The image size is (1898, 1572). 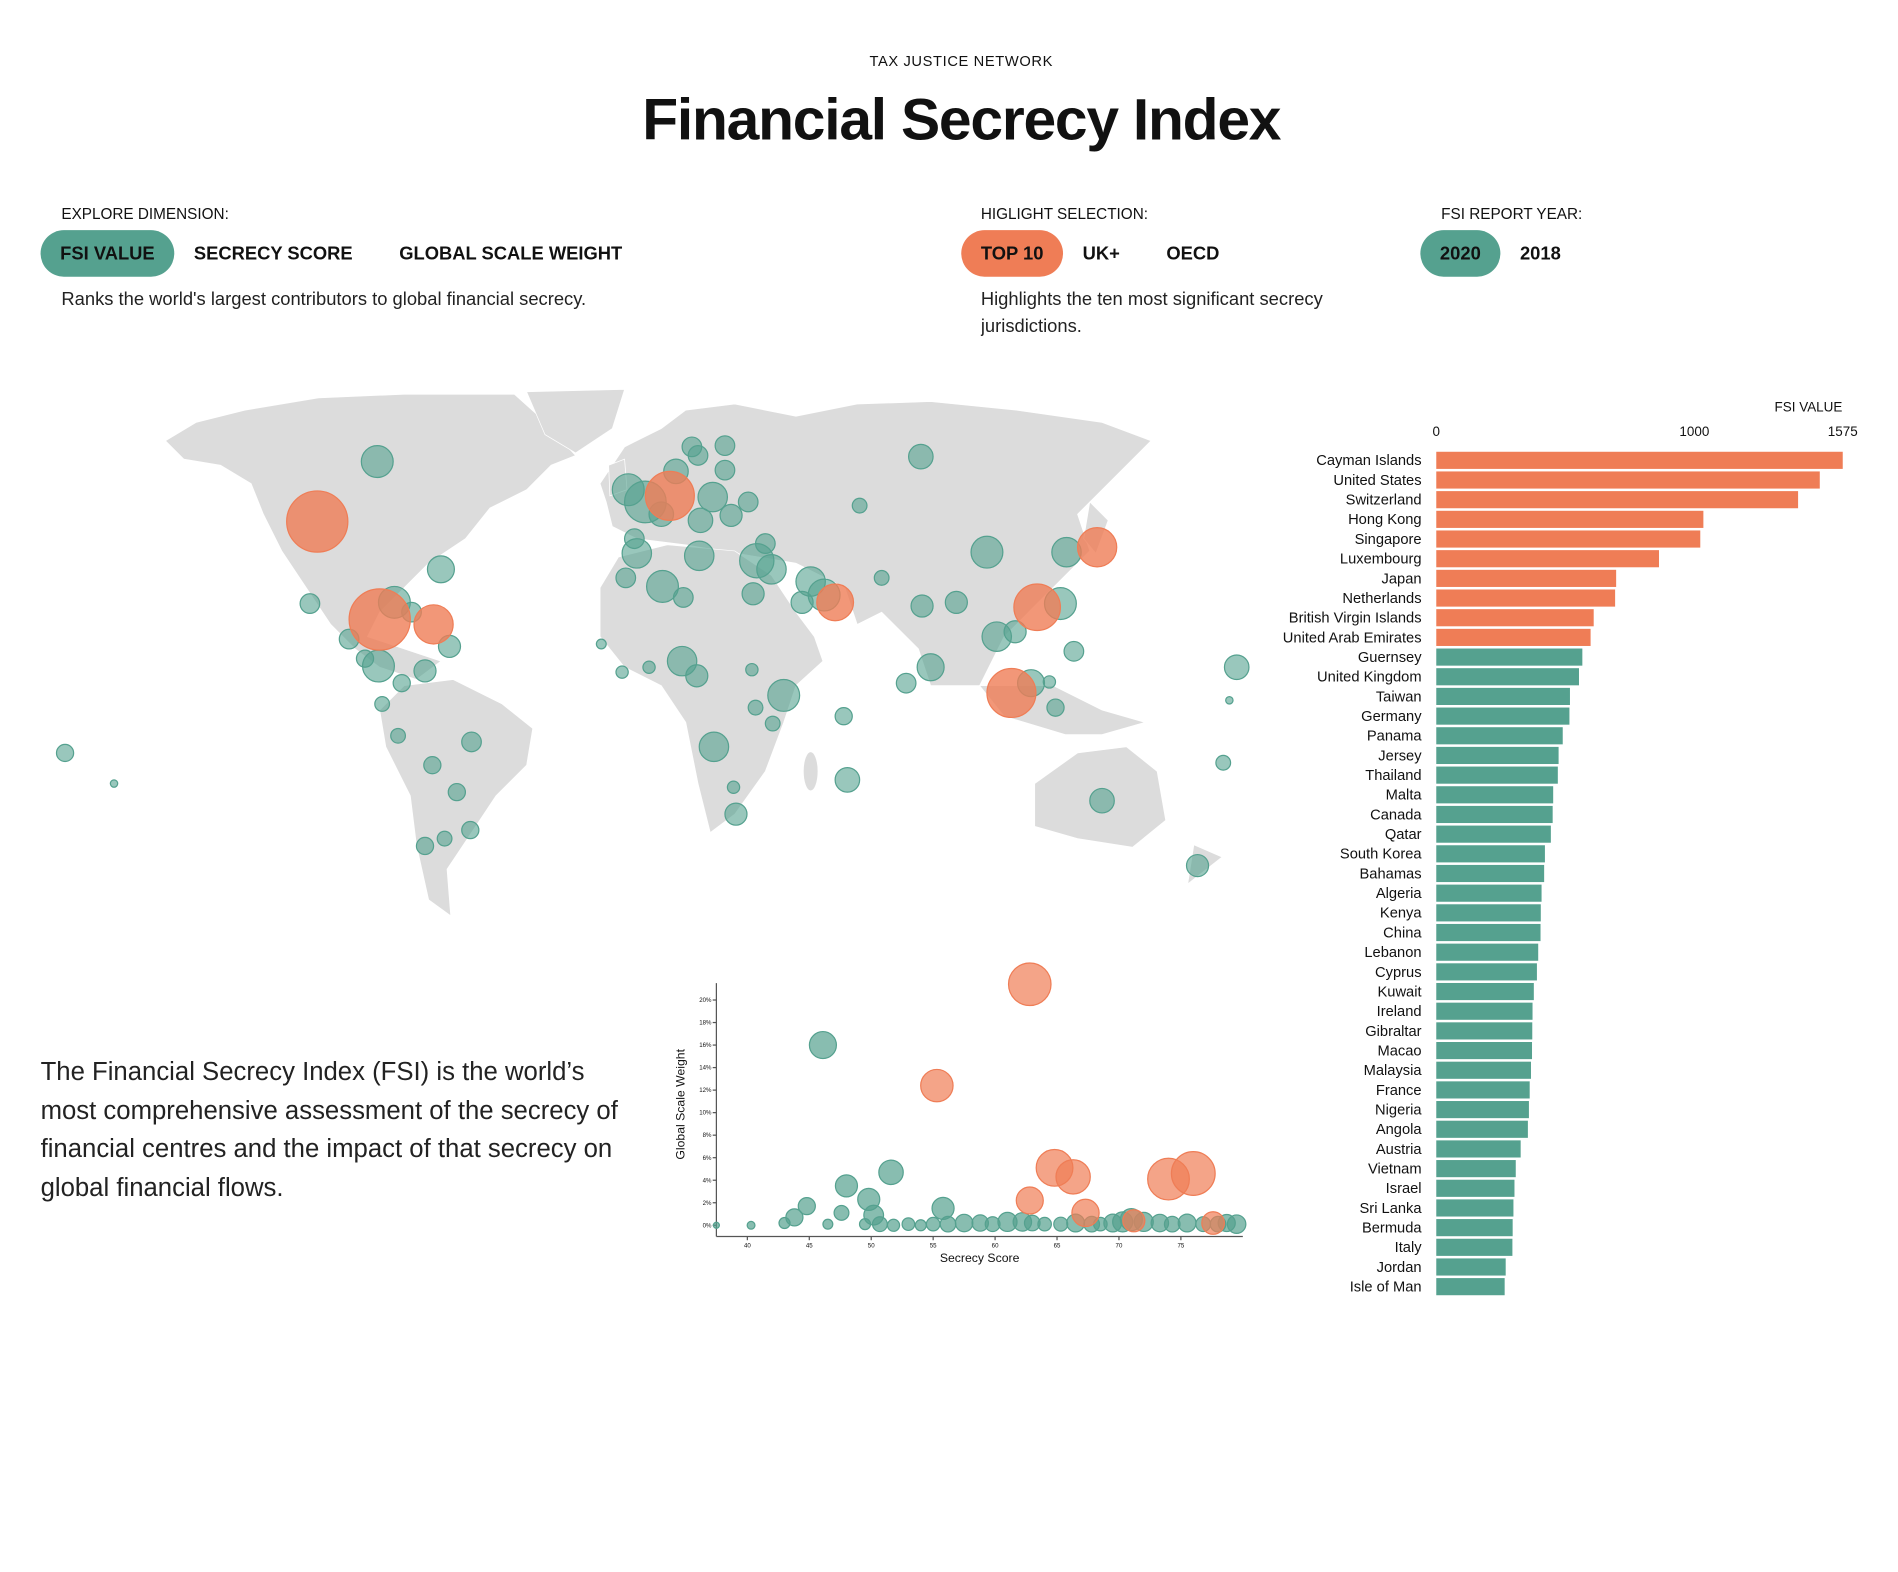 What do you see at coordinates (273, 253) in the screenshot?
I see `toggle-option: SECRECY SCORE` at bounding box center [273, 253].